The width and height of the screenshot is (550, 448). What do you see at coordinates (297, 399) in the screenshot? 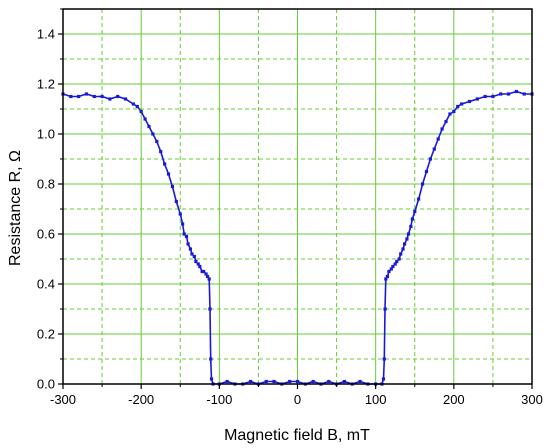
I see `x-tick-label: 0` at bounding box center [297, 399].